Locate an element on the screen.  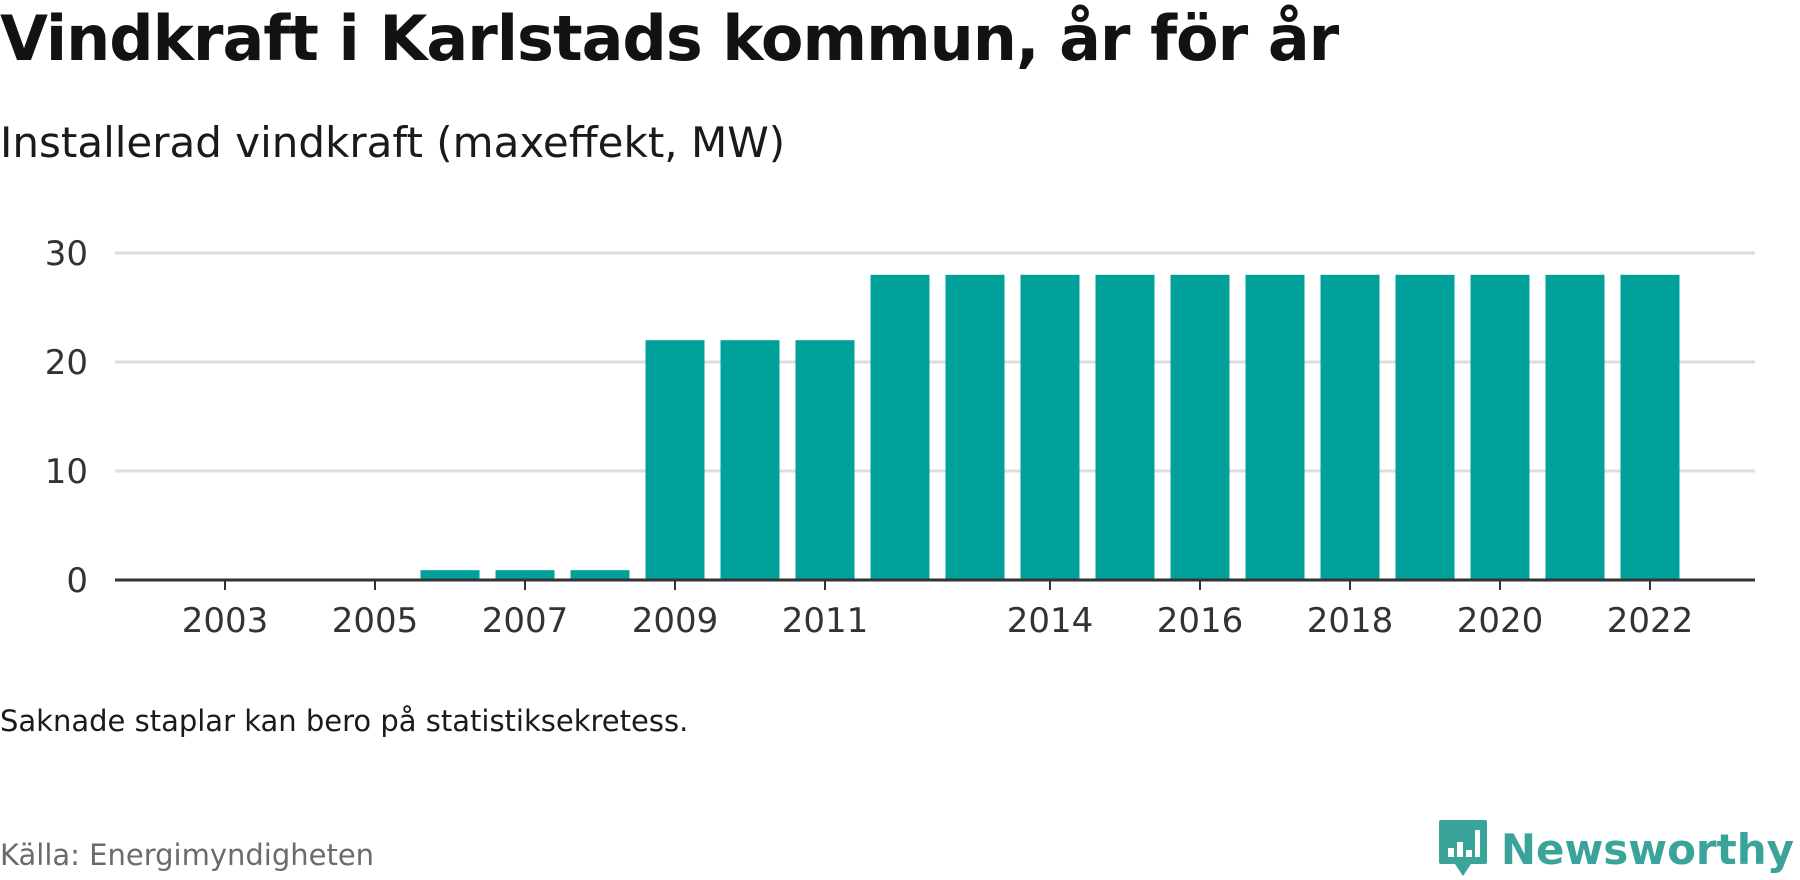
bar-2011 is located at coordinates (825, 460).